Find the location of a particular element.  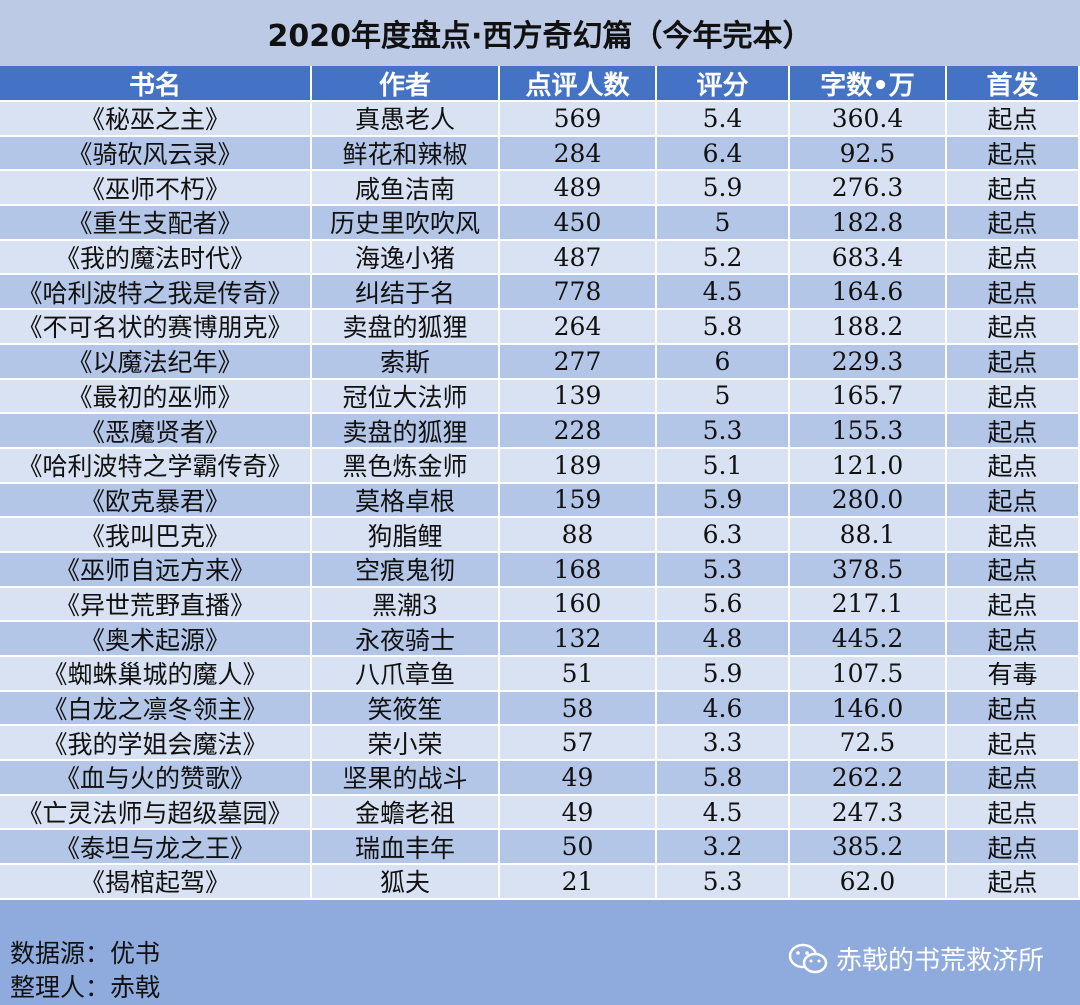

table-cell: 3.2 is located at coordinates (723, 848).